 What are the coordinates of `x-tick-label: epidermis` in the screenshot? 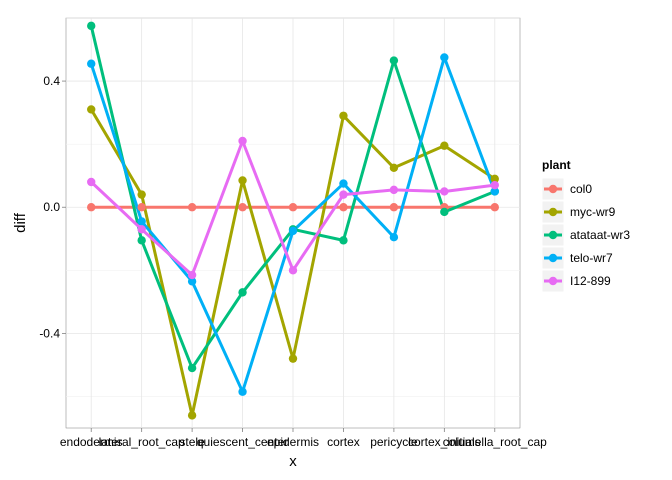 It's located at (293, 442).